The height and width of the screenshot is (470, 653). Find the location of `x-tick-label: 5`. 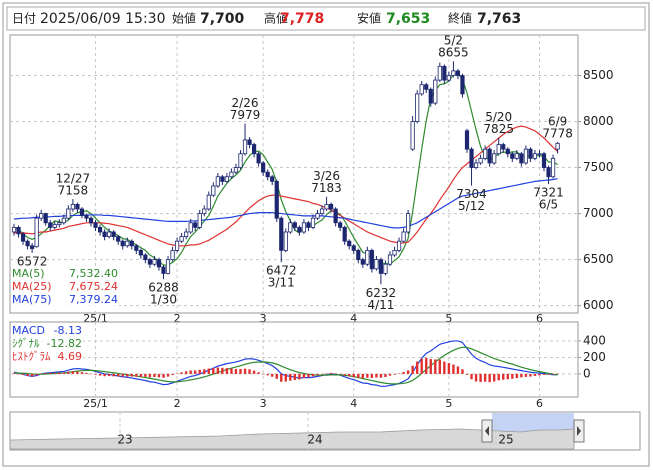

x-tick-label: 5 is located at coordinates (448, 403).